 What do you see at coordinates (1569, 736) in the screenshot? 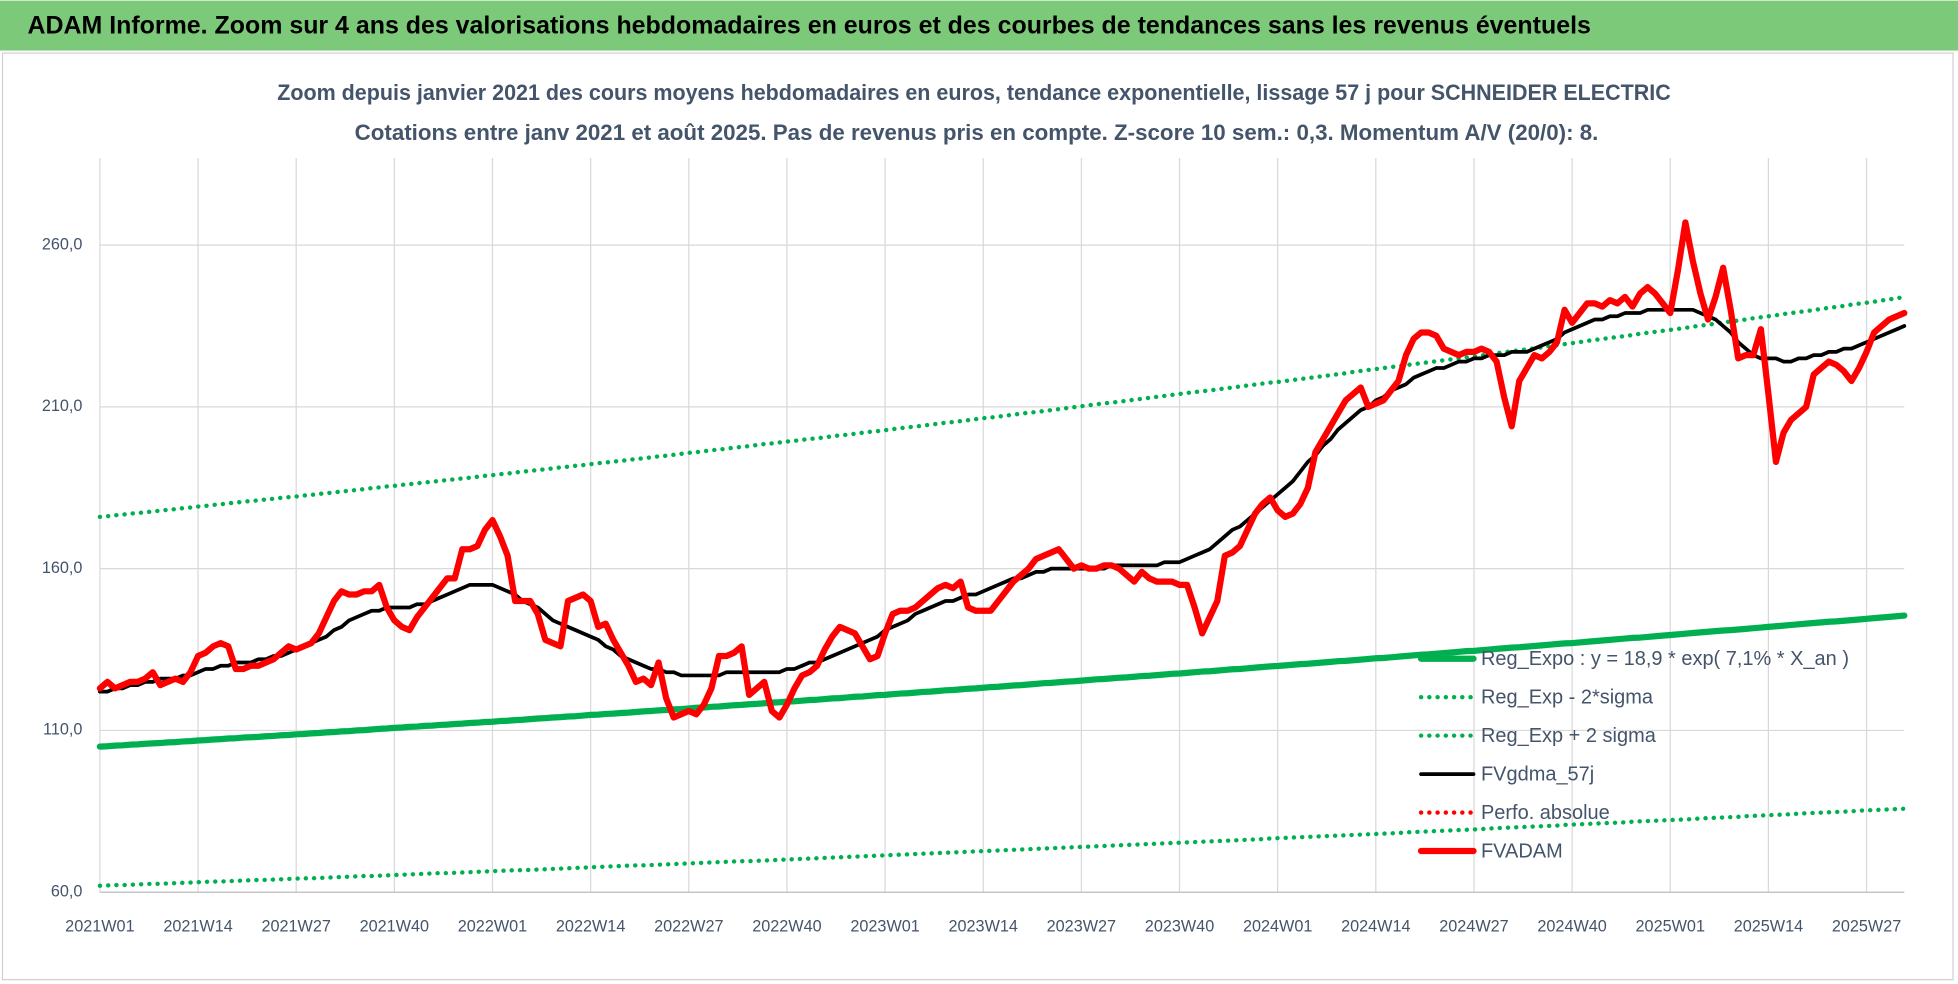
I see `legend-label: Reg_Exp + 2 sigma` at bounding box center [1569, 736].